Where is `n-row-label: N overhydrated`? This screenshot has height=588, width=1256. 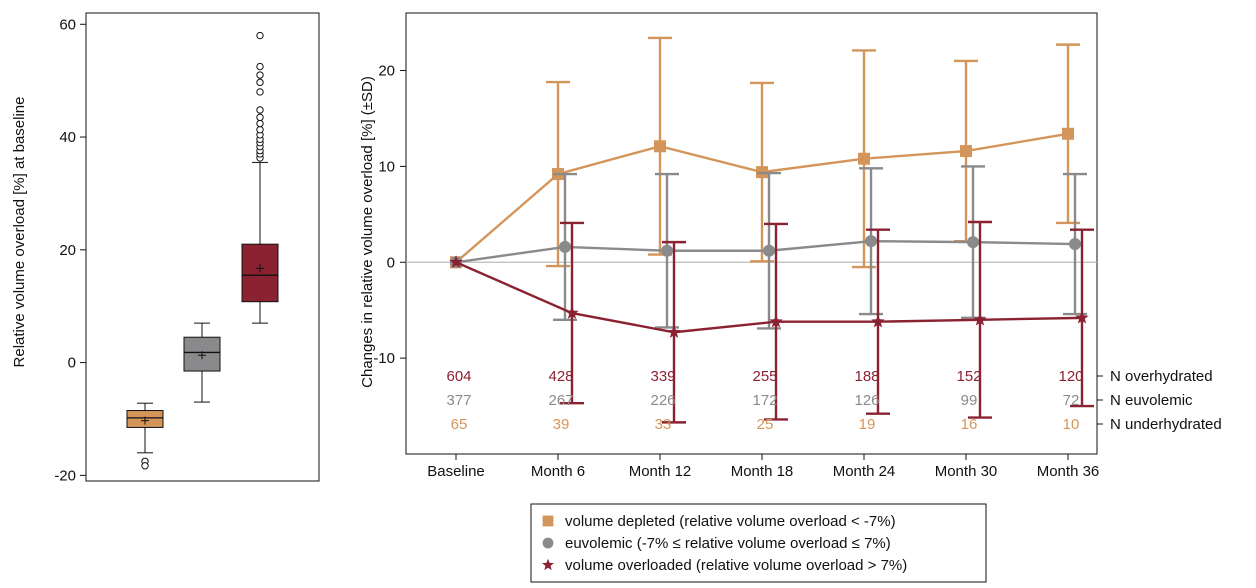
n-row-label: N overhydrated is located at coordinates (1161, 376).